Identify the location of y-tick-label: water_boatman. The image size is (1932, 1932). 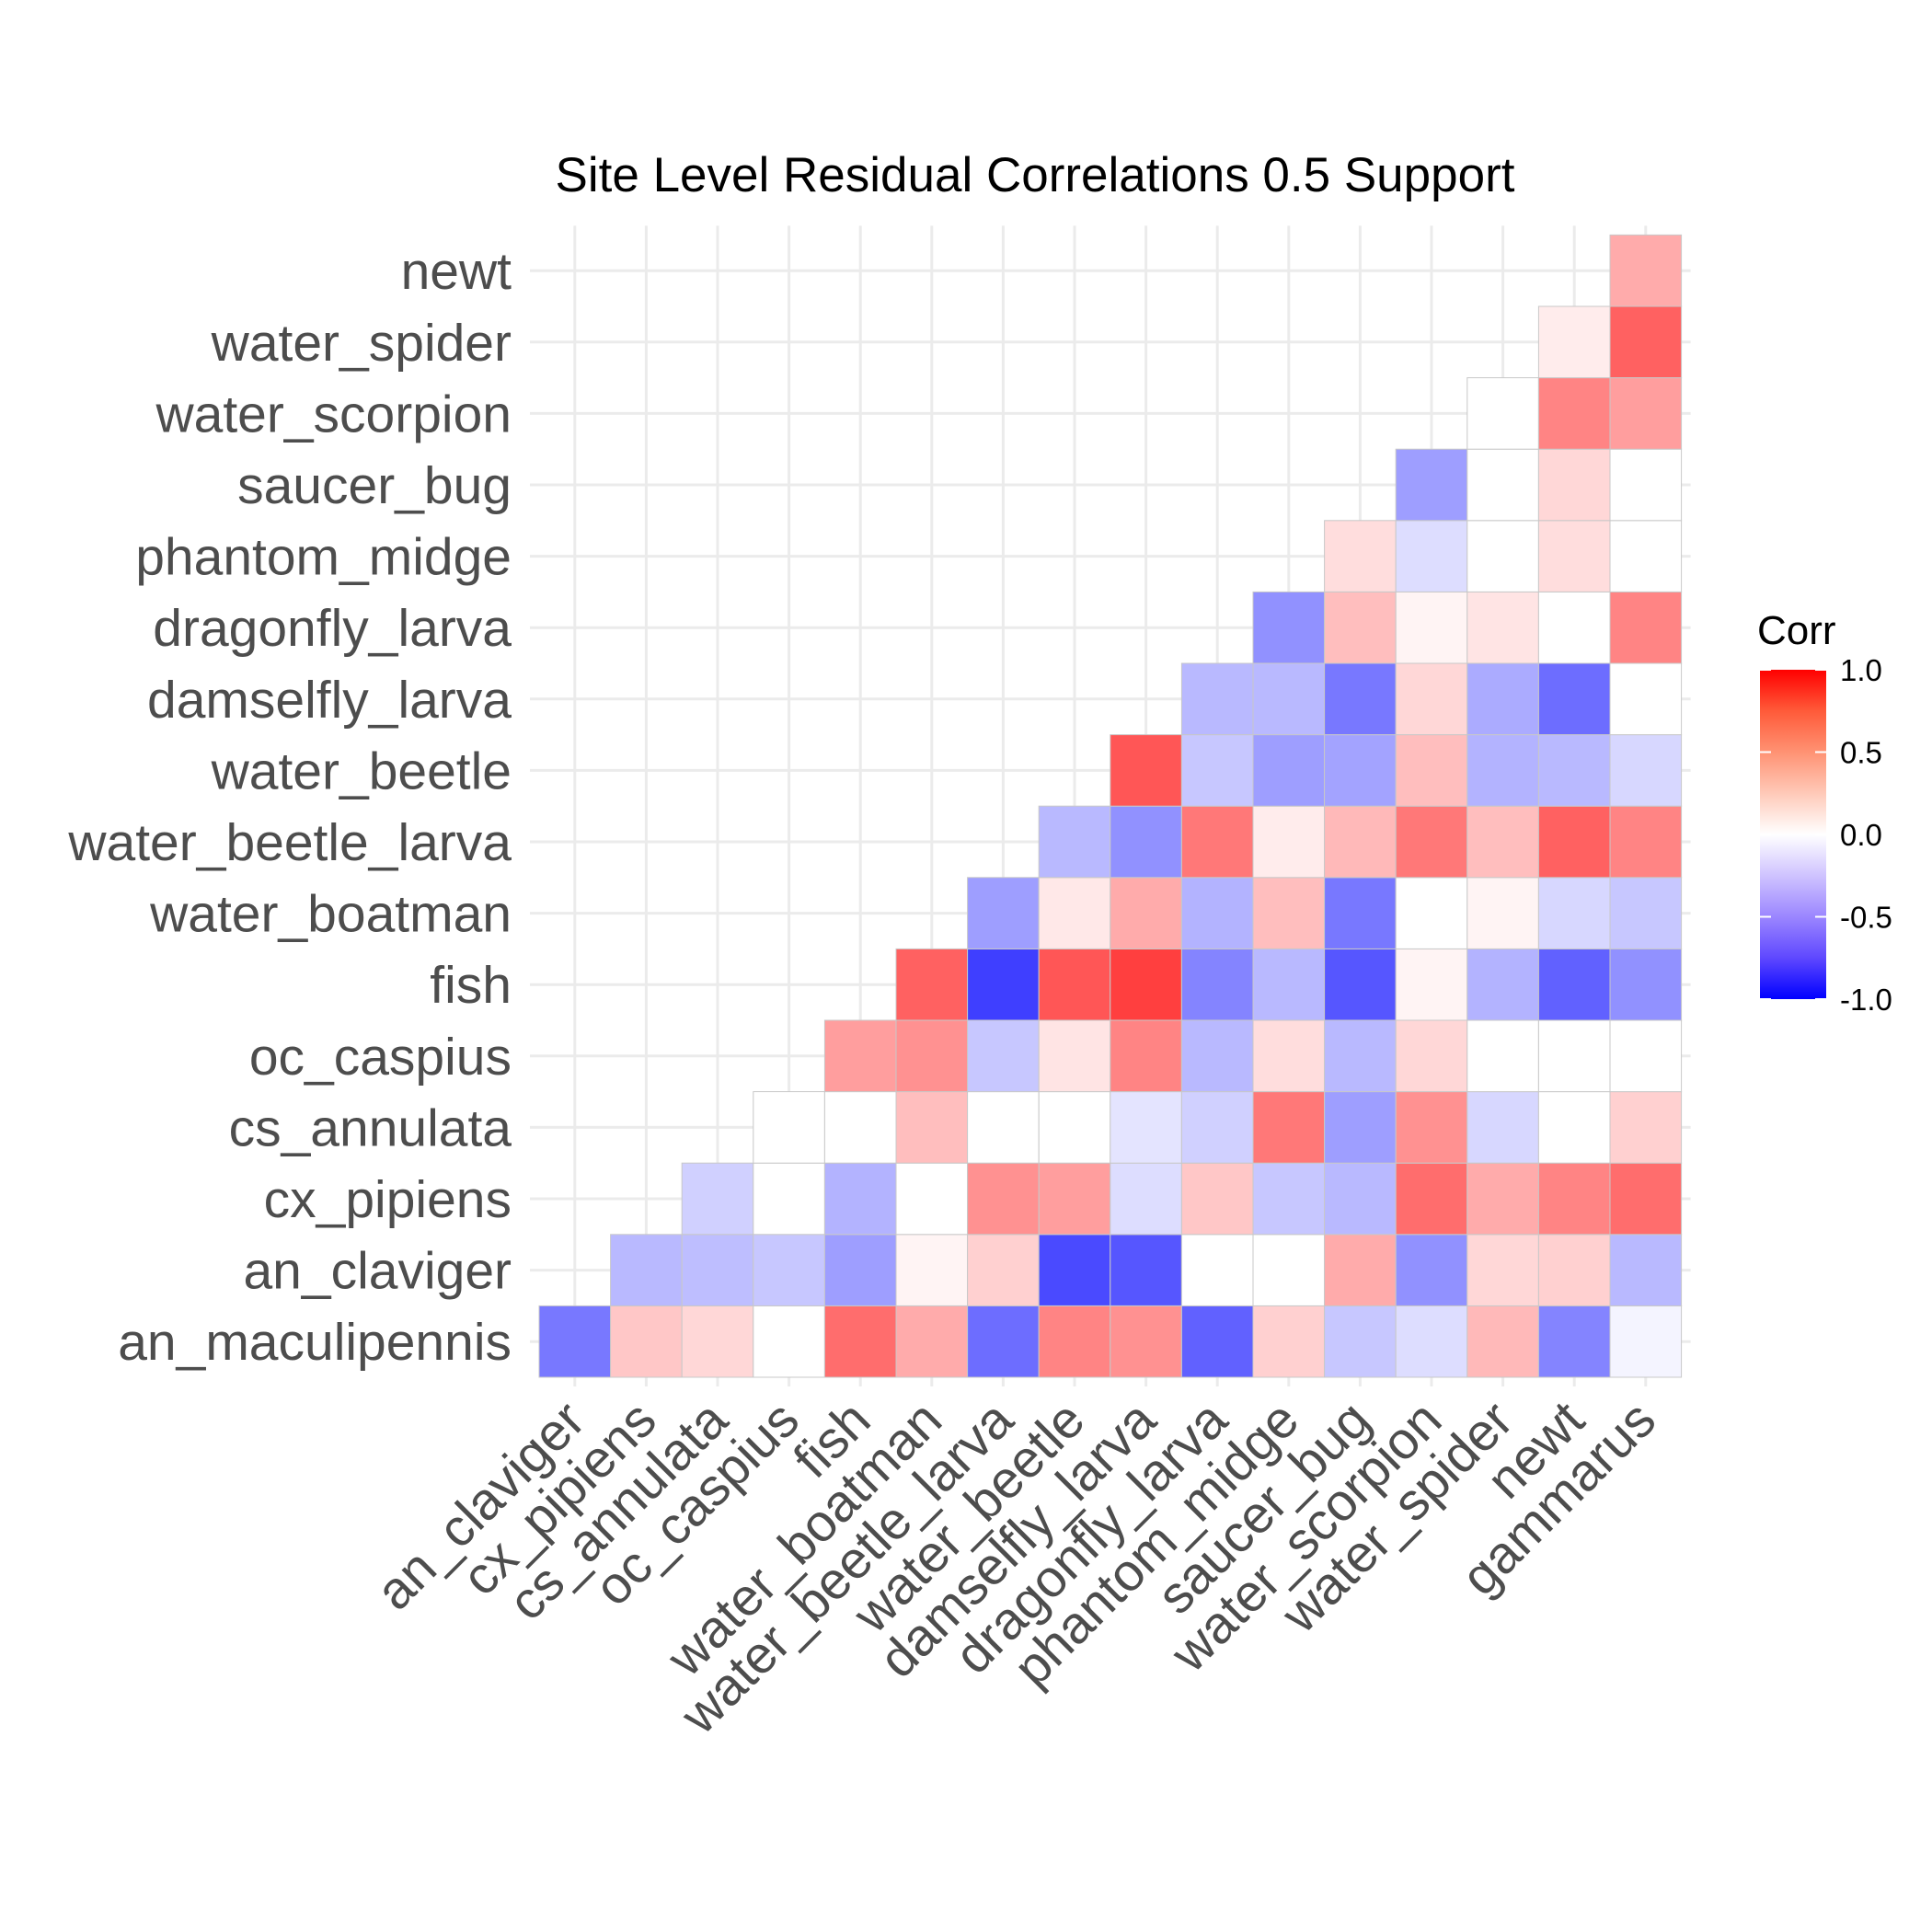
(330, 914).